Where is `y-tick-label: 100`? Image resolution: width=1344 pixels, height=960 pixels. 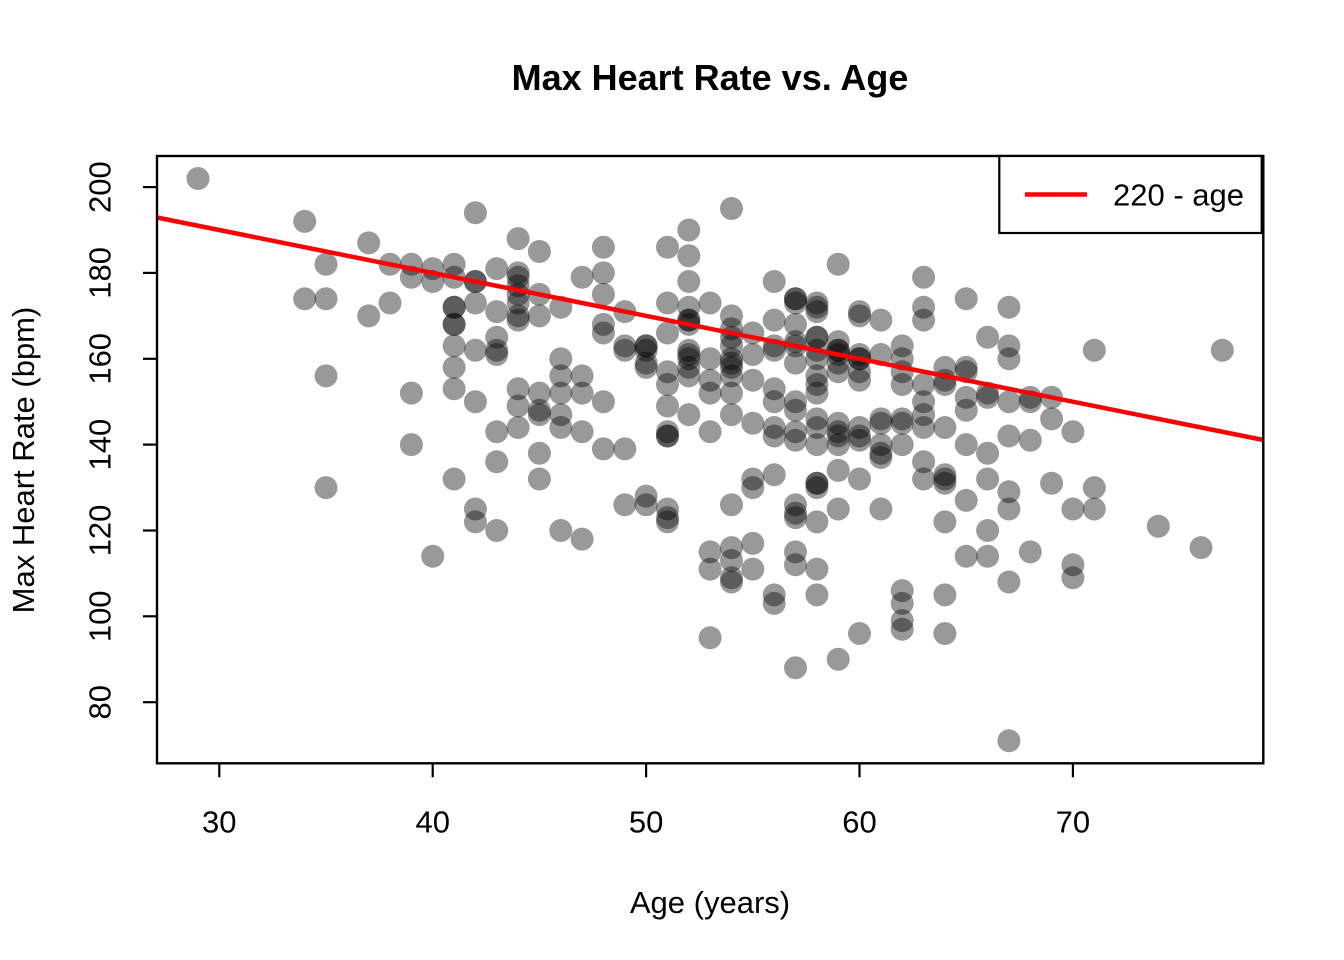
y-tick-label: 100 is located at coordinates (100, 616).